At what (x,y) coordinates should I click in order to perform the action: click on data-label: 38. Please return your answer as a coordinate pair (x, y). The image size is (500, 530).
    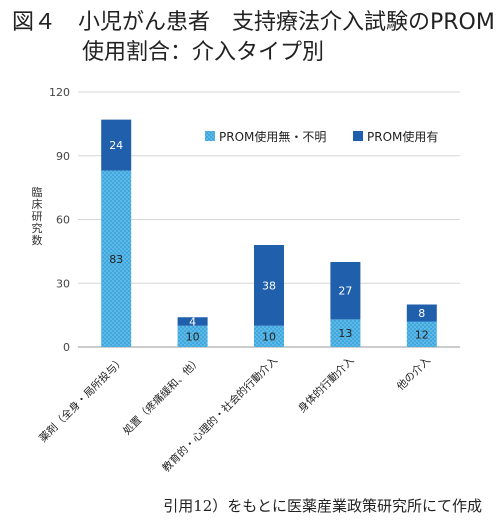
    Looking at the image, I should click on (269, 285).